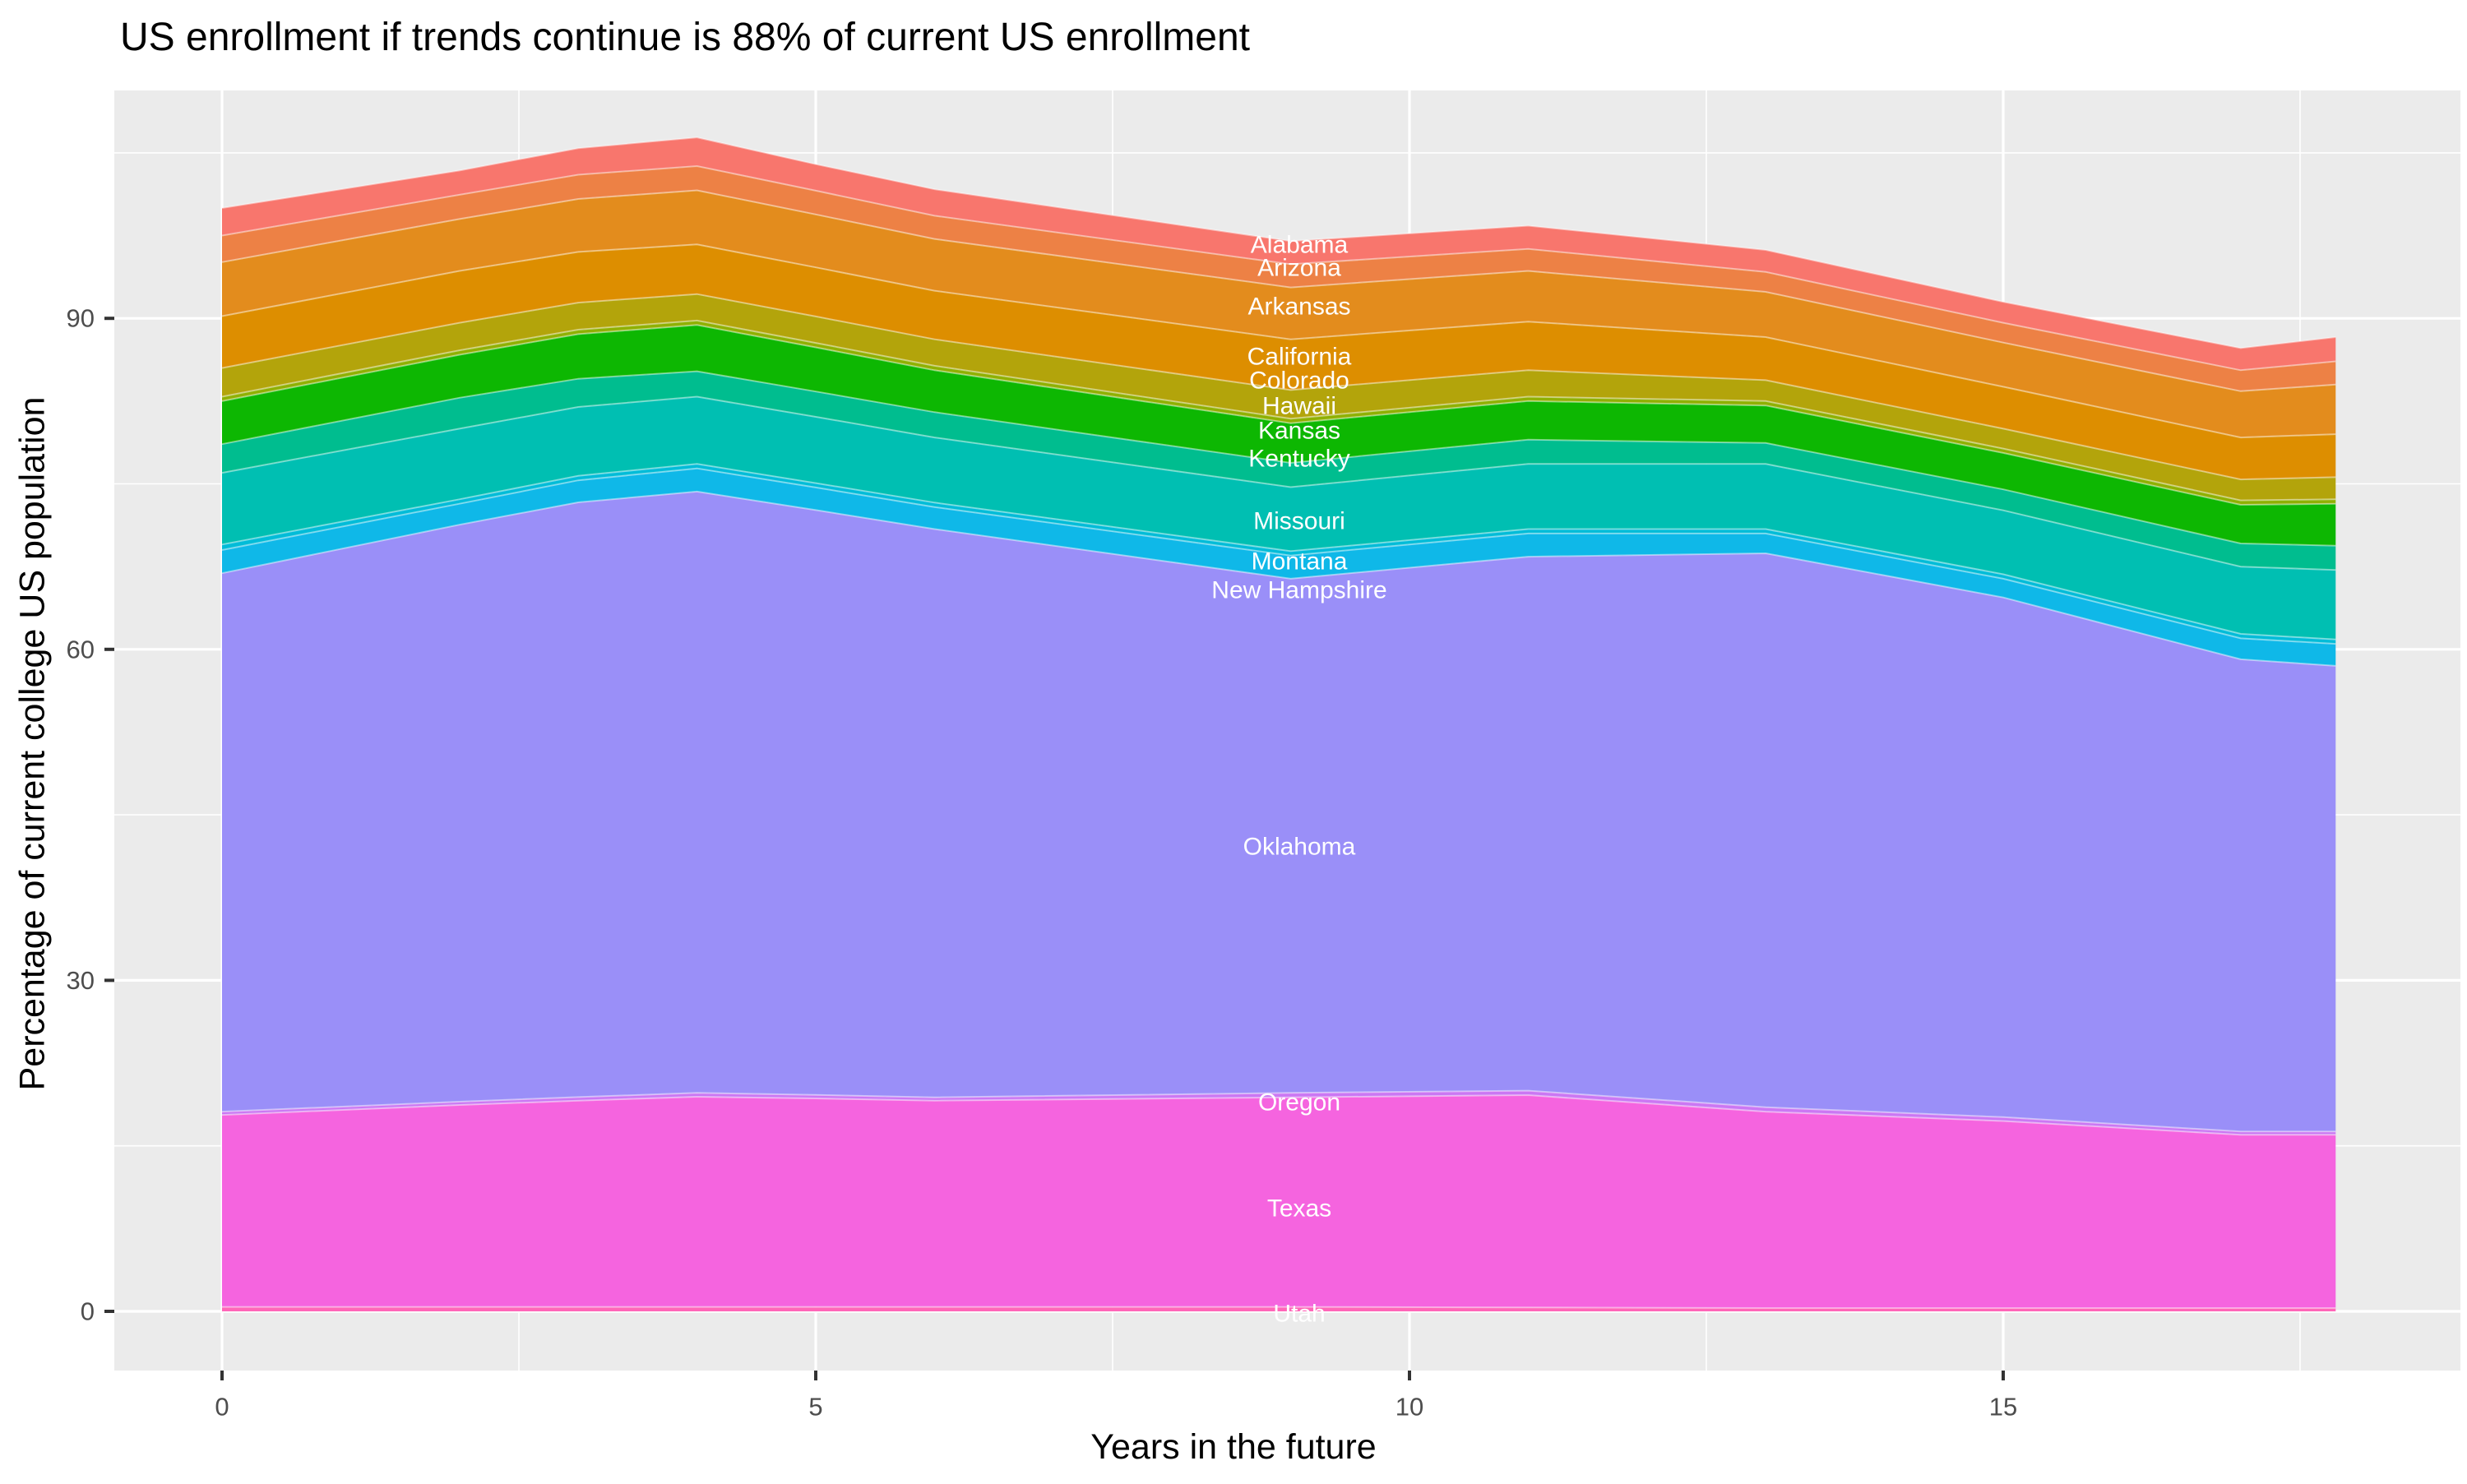 Image resolution: width=2467 pixels, height=1484 pixels. I want to click on area-band-utah, so click(1279, 1309).